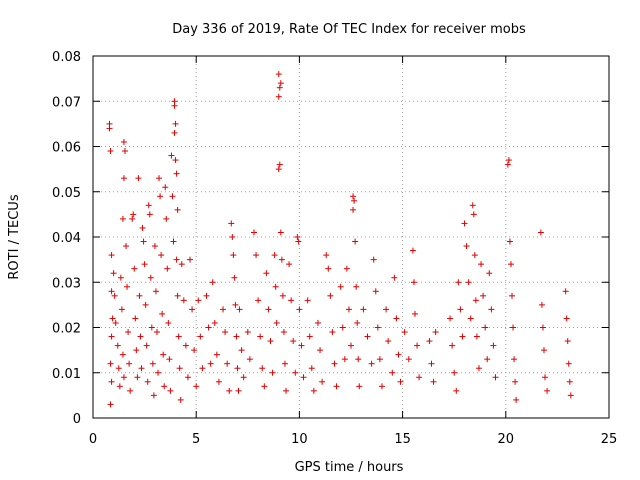 This screenshot has height=480, width=640. What do you see at coordinates (66, 193) in the screenshot?
I see `y-tick-label: 0.05` at bounding box center [66, 193].